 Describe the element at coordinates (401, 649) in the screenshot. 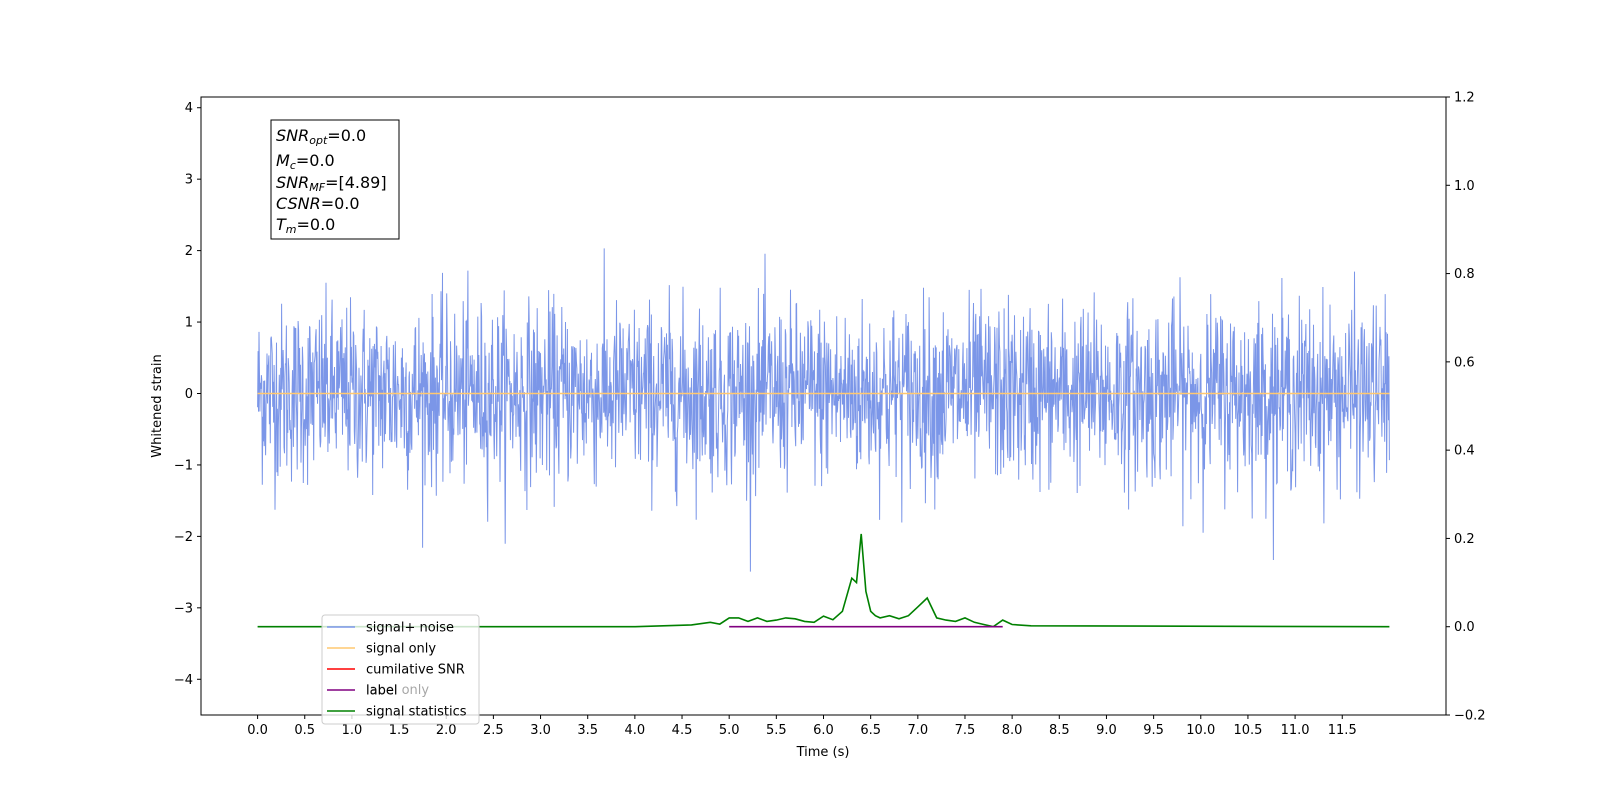

I see `legend-label: signal only` at that location.